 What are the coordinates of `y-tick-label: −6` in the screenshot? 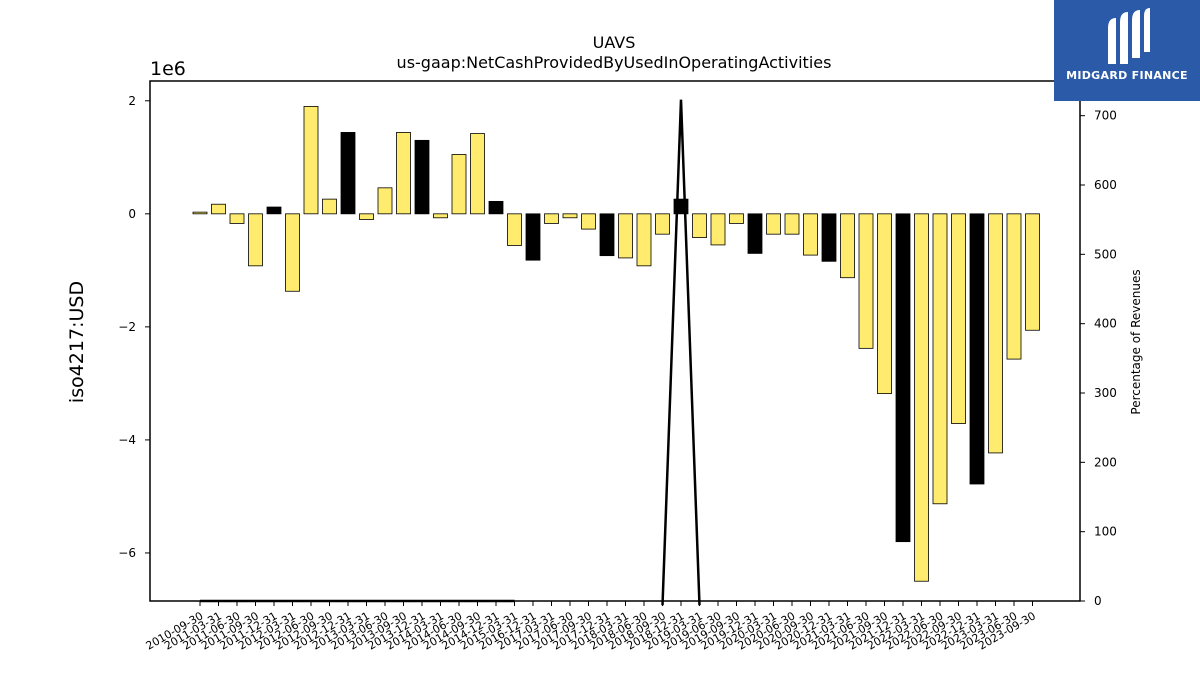 It's located at (127, 553).